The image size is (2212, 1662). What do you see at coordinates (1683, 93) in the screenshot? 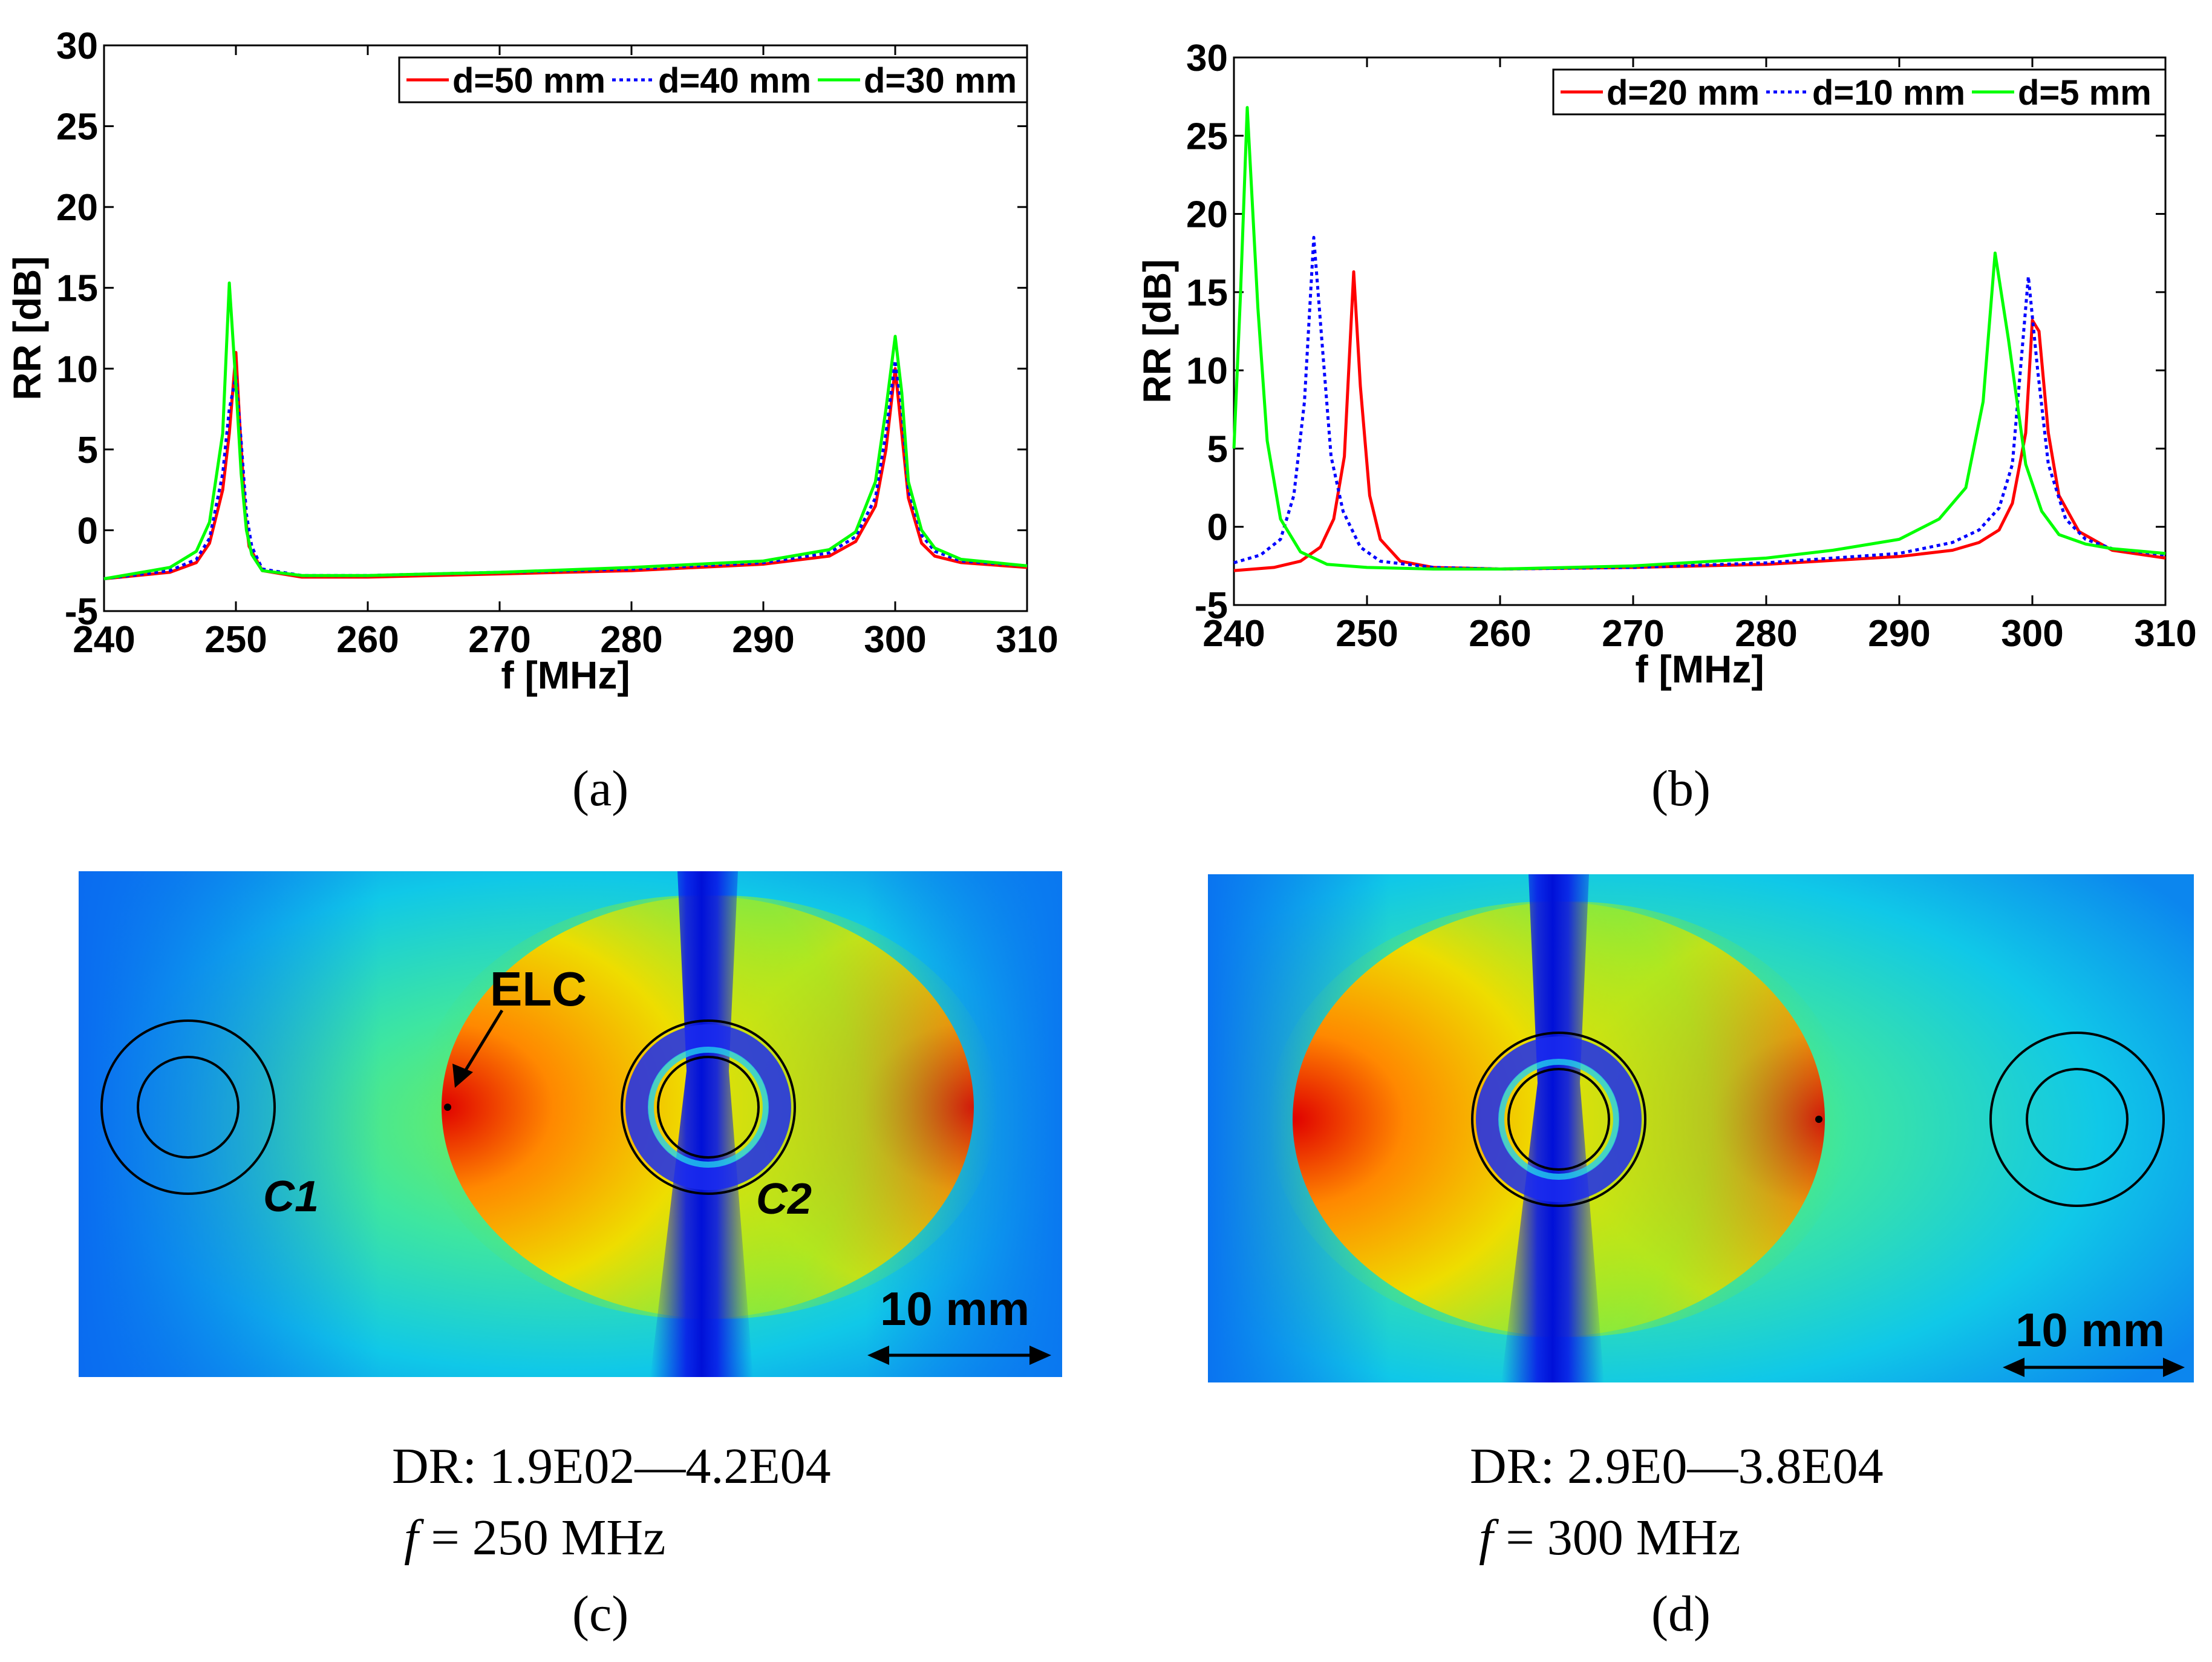
I see `legend-label-0: d=20 mm` at bounding box center [1683, 93].